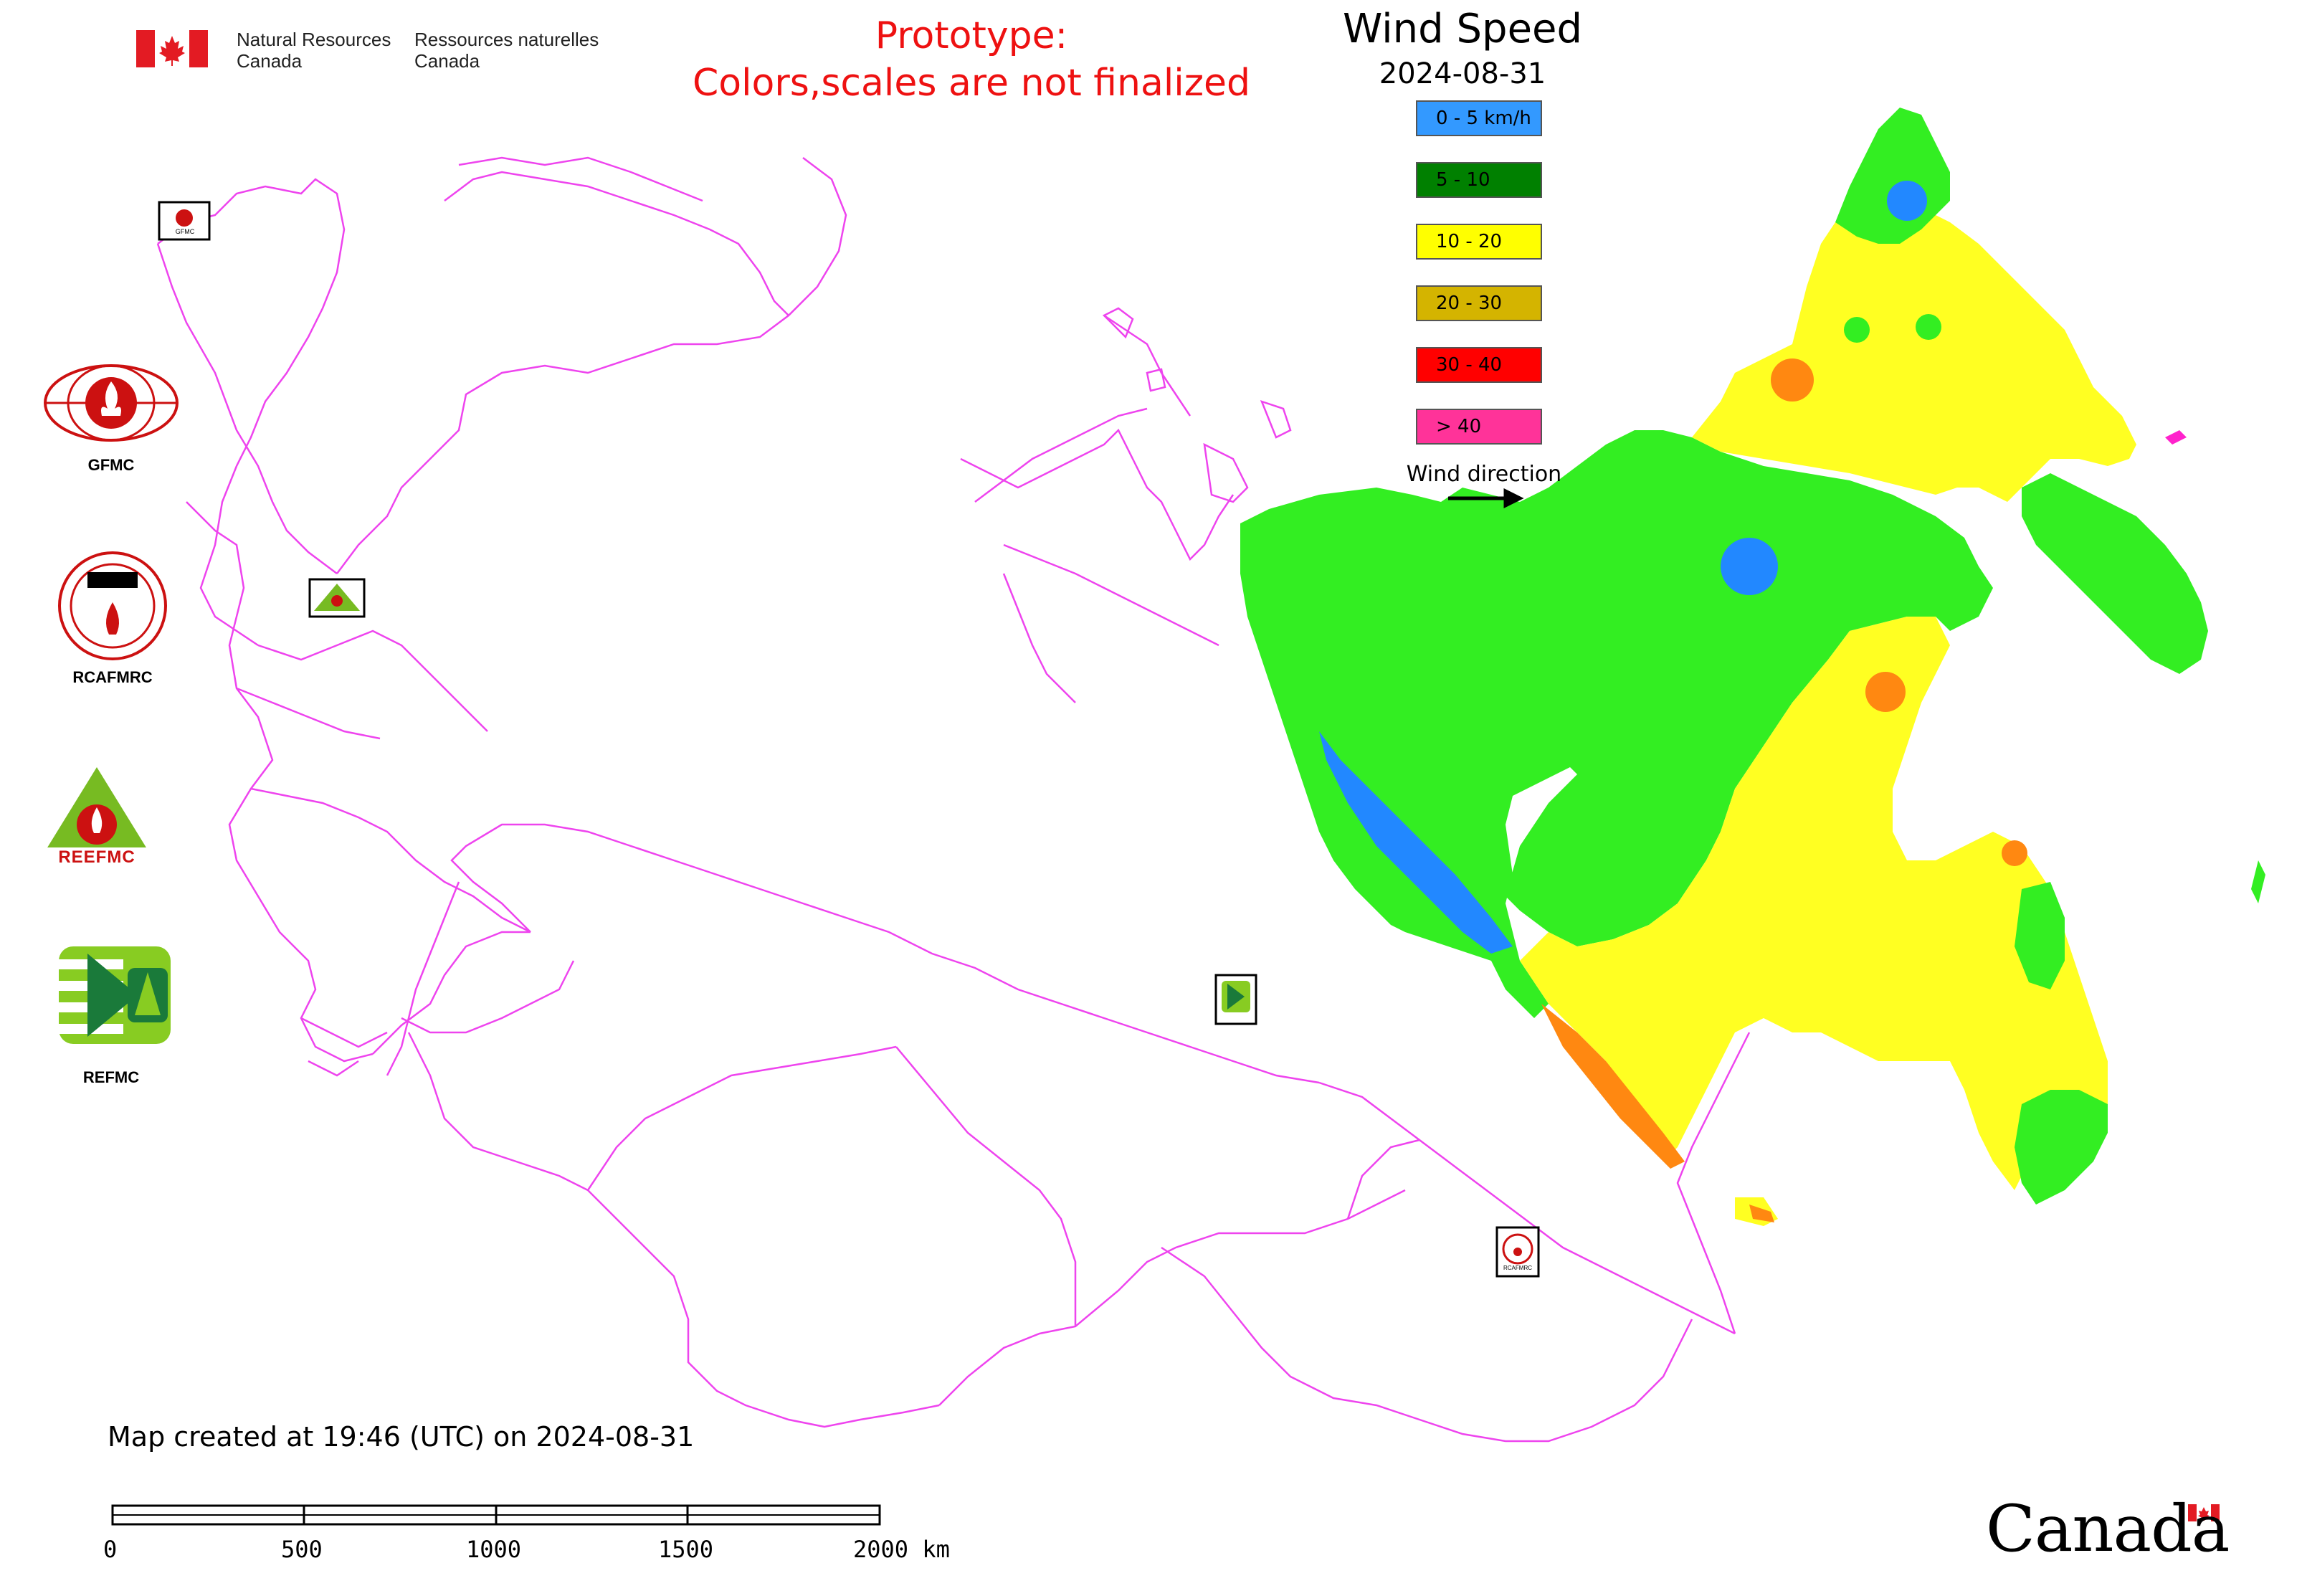 This screenshot has height=1596, width=2302. I want to click on legend-item-0-5: 0 - 5 km/h, so click(1479, 118).